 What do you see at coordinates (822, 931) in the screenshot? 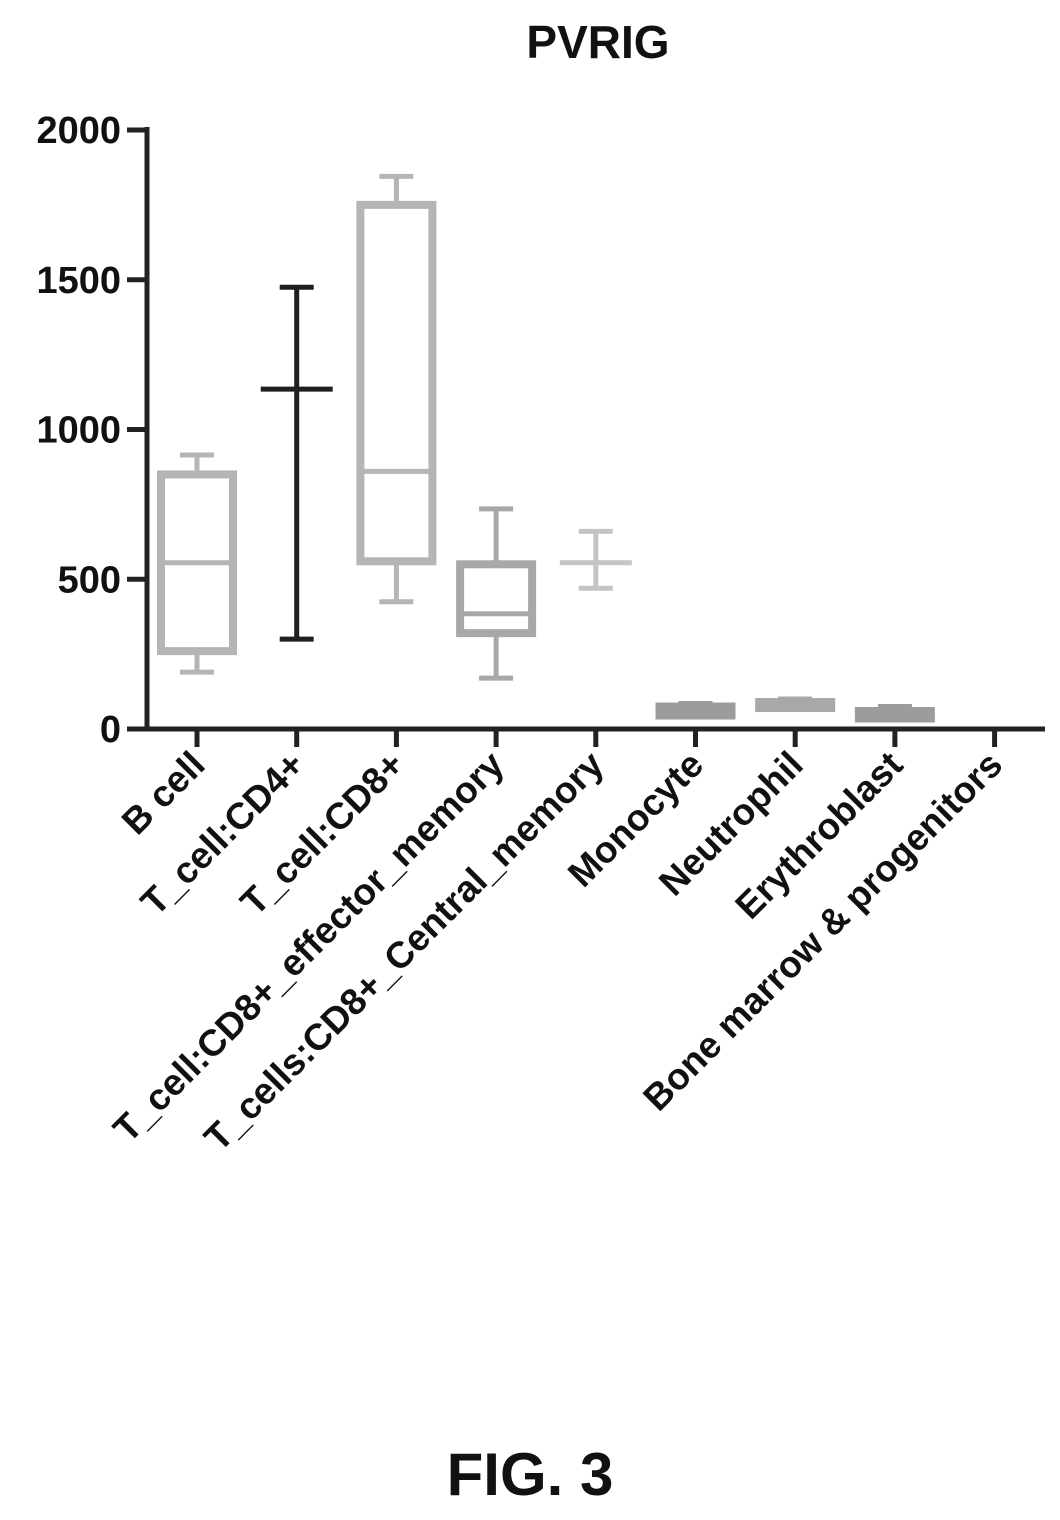
I see `x-tick-label: Bone marrow & progenitors` at bounding box center [822, 931].